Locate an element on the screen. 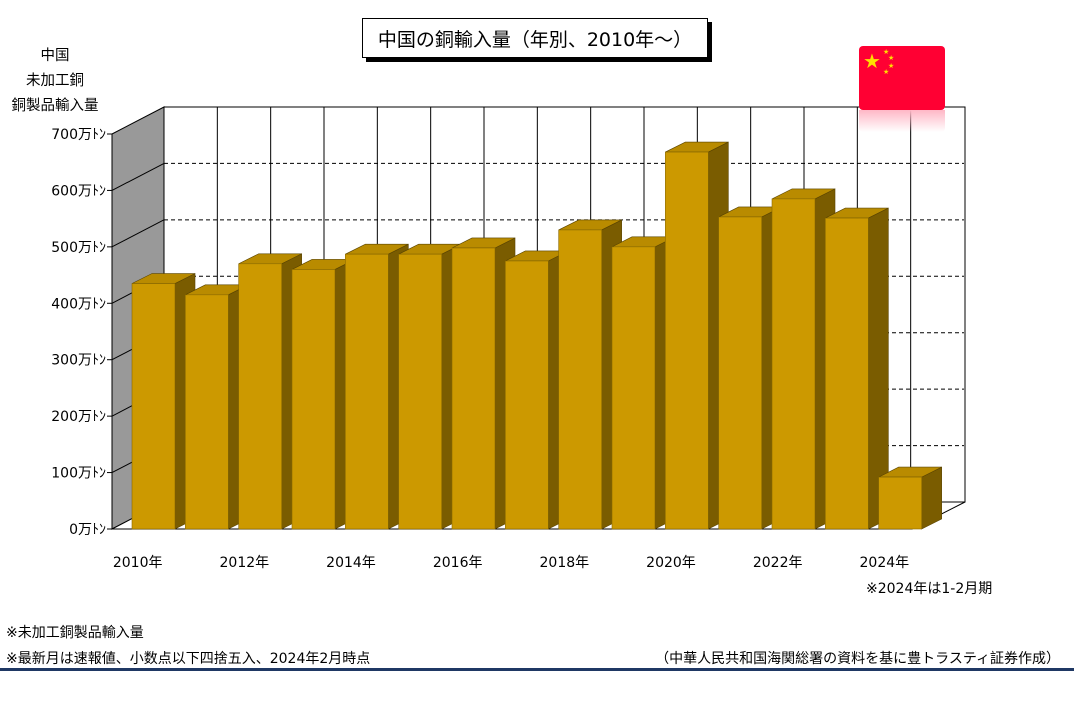 This screenshot has height=707, width=1074. x-tick-label: 2024年 is located at coordinates (885, 563).